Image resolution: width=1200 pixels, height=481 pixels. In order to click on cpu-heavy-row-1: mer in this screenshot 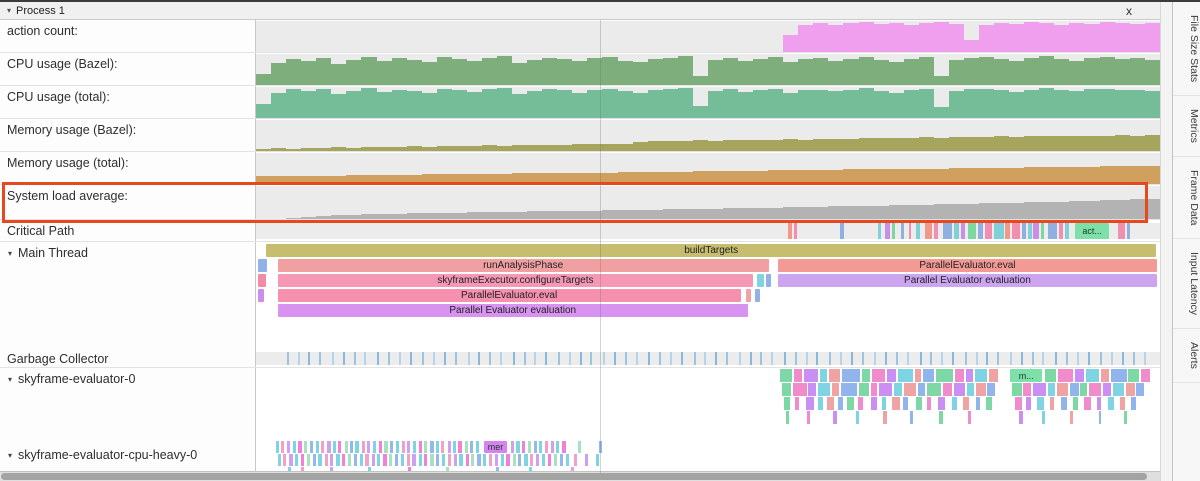, I will do `click(708, 447)`.